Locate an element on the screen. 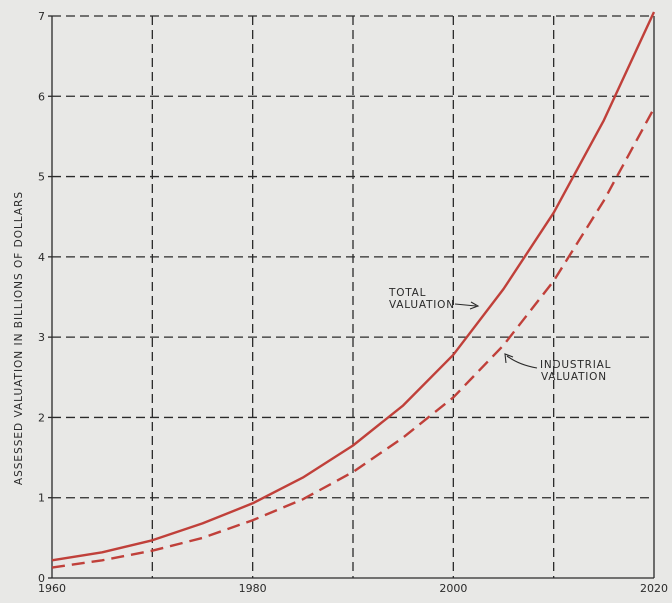 Image resolution: width=672 pixels, height=603 pixels. x-tick-2020: 2020 is located at coordinates (654, 588).